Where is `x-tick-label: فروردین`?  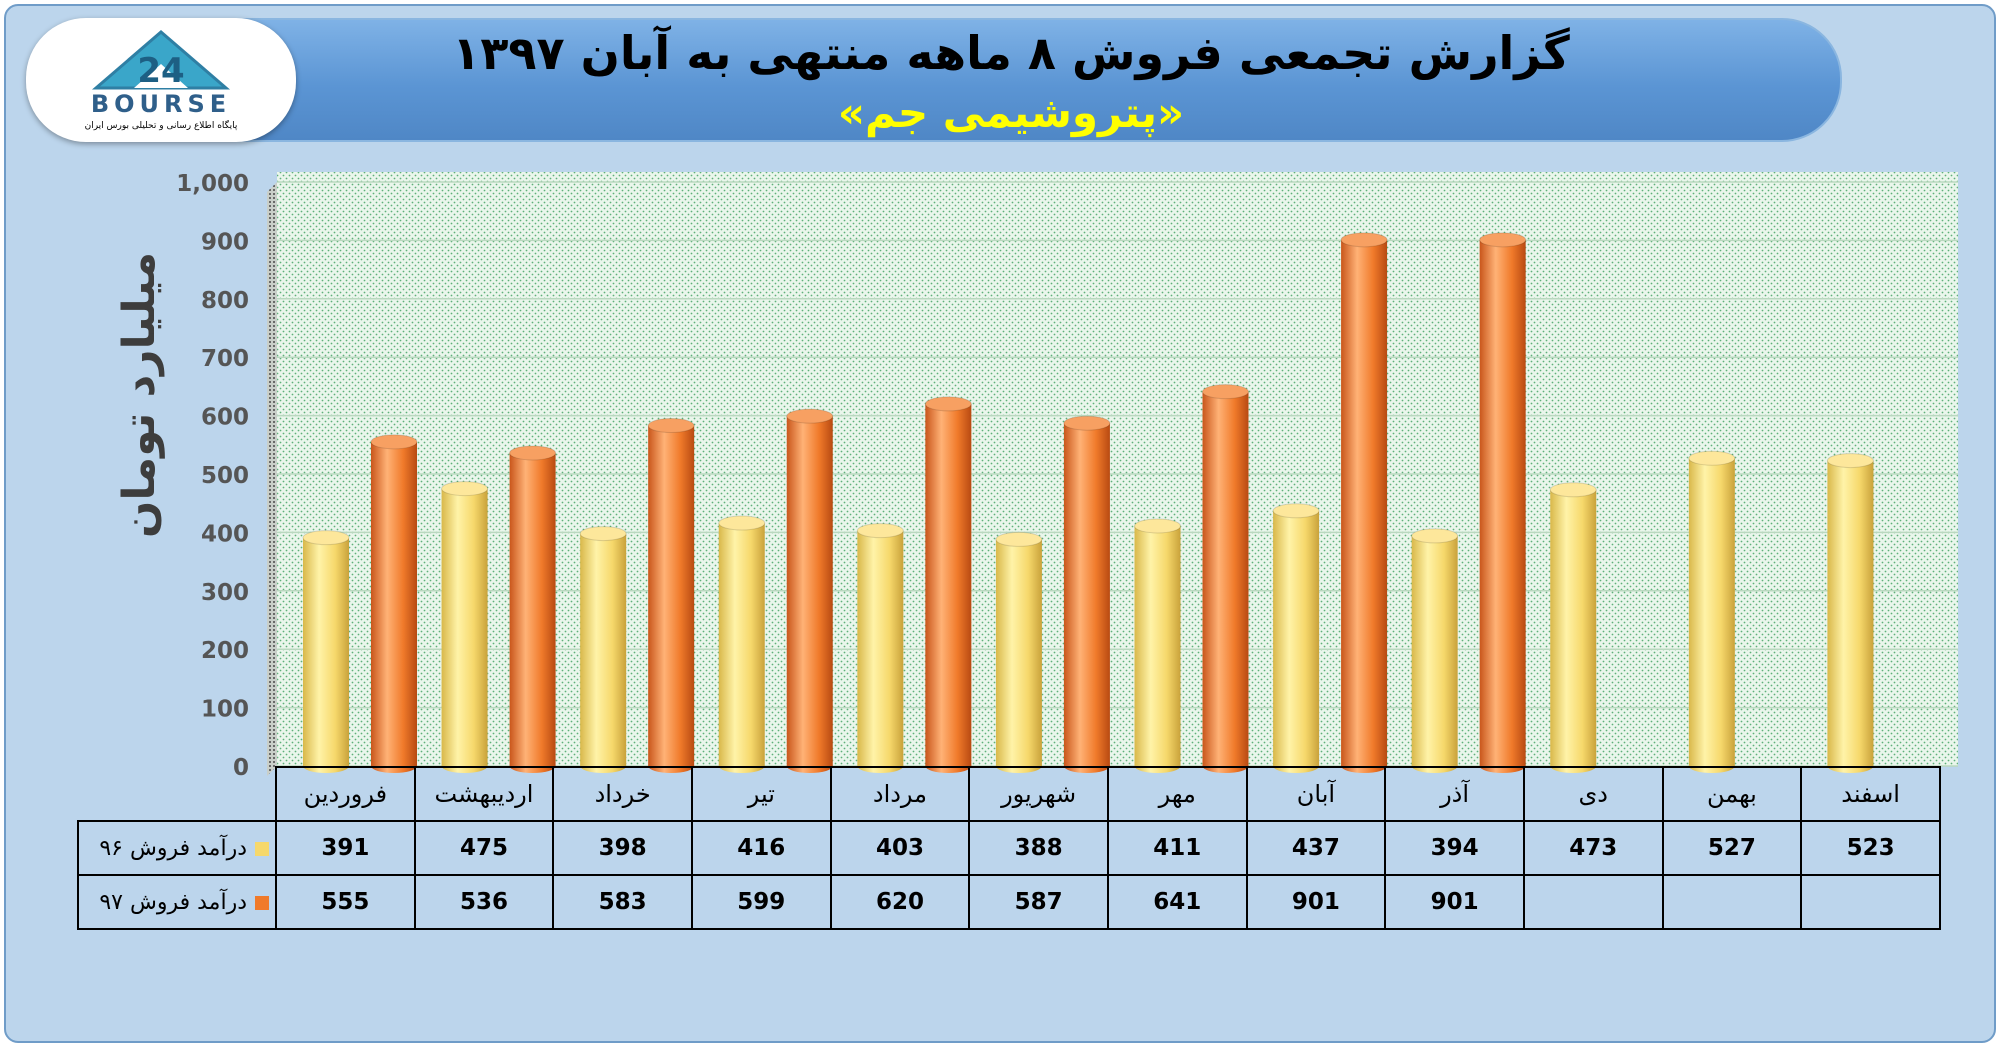 x-tick-label: فروردین is located at coordinates (345, 794).